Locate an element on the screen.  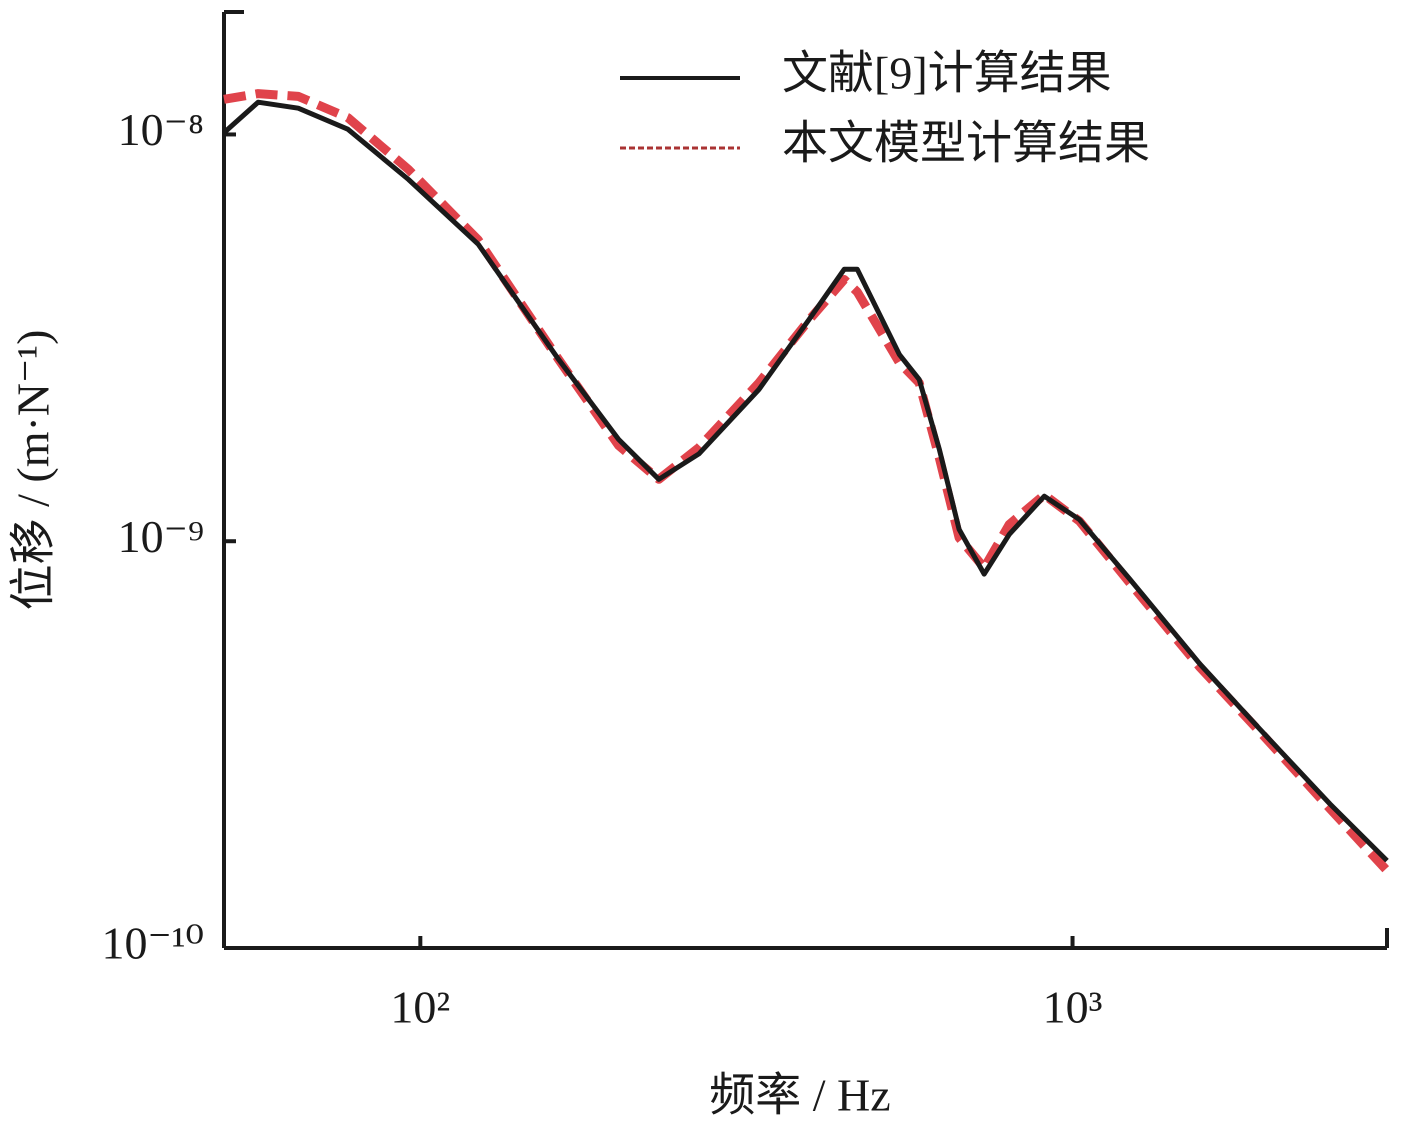
x-tick-label: 10² is located at coordinates (420, 1007).